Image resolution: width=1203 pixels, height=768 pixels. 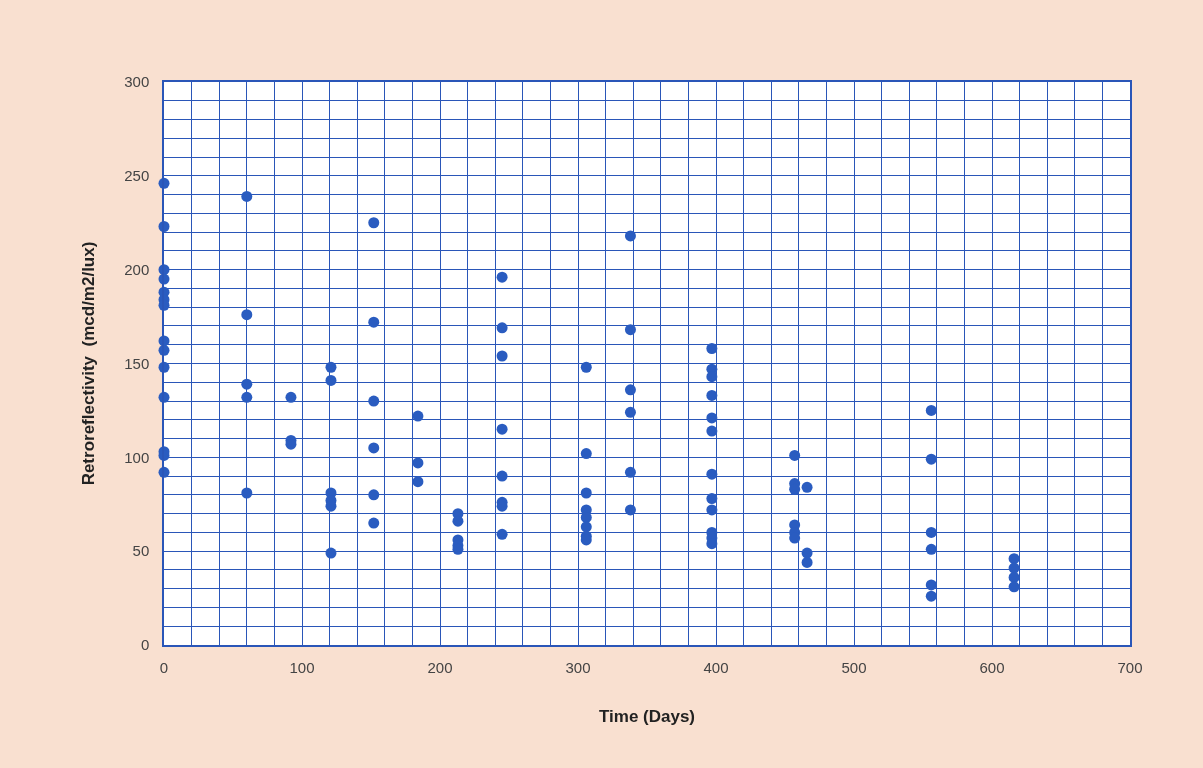 I want to click on y-tick-label: 150, so click(x=137, y=363).